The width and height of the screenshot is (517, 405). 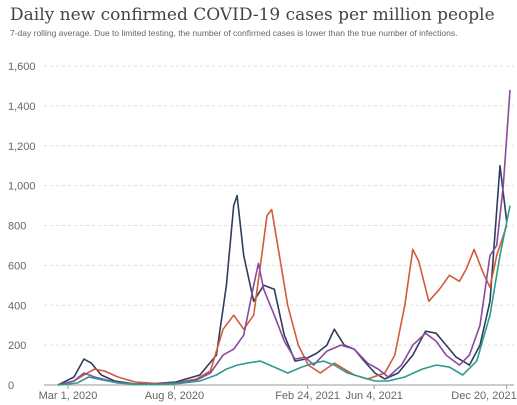 I want to click on x-tick-label: Dec 20, 2021, so click(x=483, y=396).